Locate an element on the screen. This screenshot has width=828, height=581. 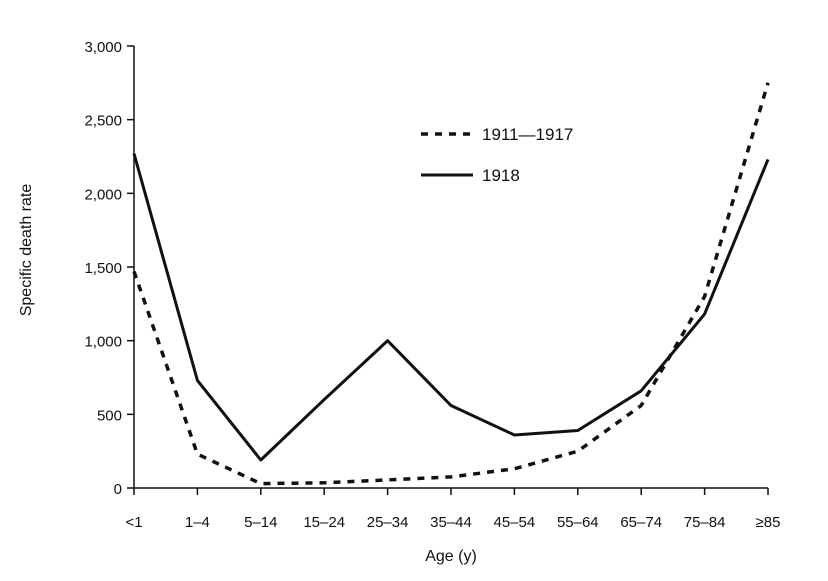
y-tick-label: 3,000 is located at coordinates (103, 47).